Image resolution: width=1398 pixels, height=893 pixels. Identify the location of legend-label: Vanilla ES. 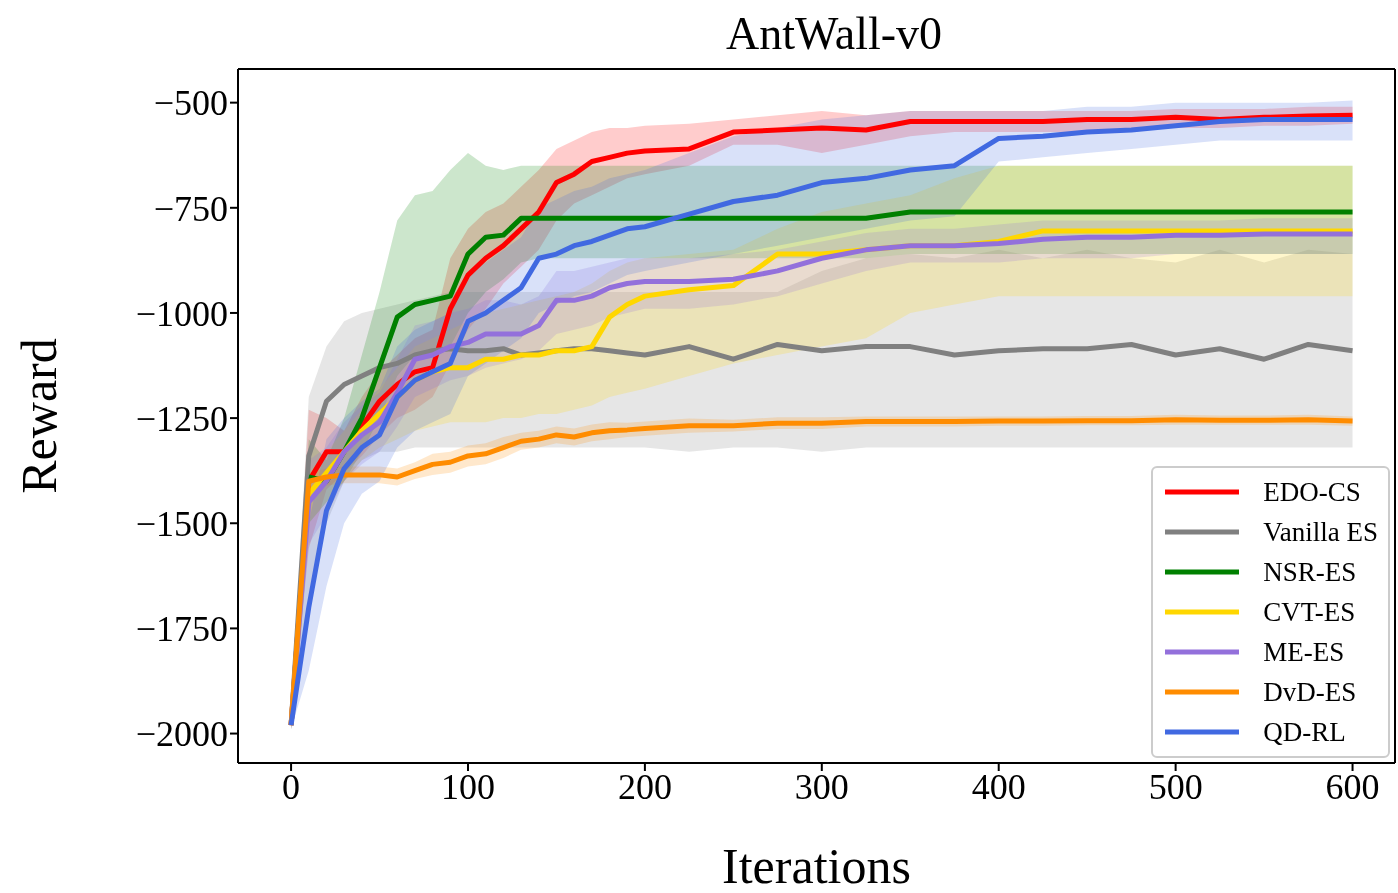
(1320, 532).